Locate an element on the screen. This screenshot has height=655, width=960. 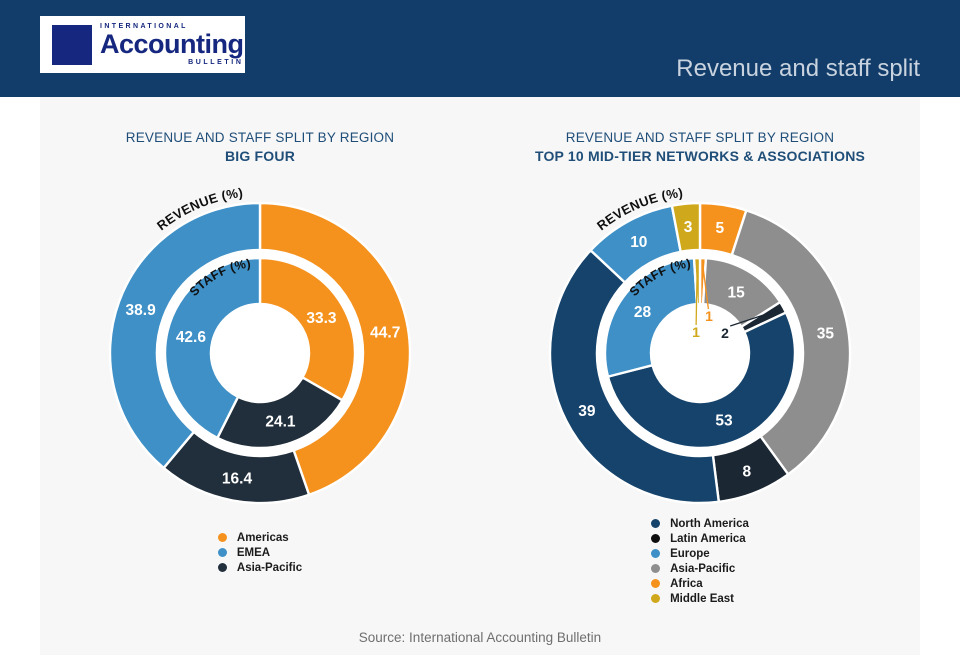
slice-value-label: 8 is located at coordinates (746, 472).